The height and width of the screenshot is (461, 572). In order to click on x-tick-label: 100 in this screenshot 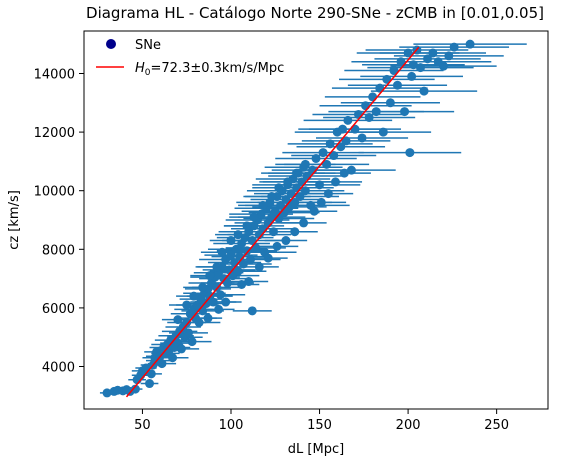, I will do `click(231, 425)`.